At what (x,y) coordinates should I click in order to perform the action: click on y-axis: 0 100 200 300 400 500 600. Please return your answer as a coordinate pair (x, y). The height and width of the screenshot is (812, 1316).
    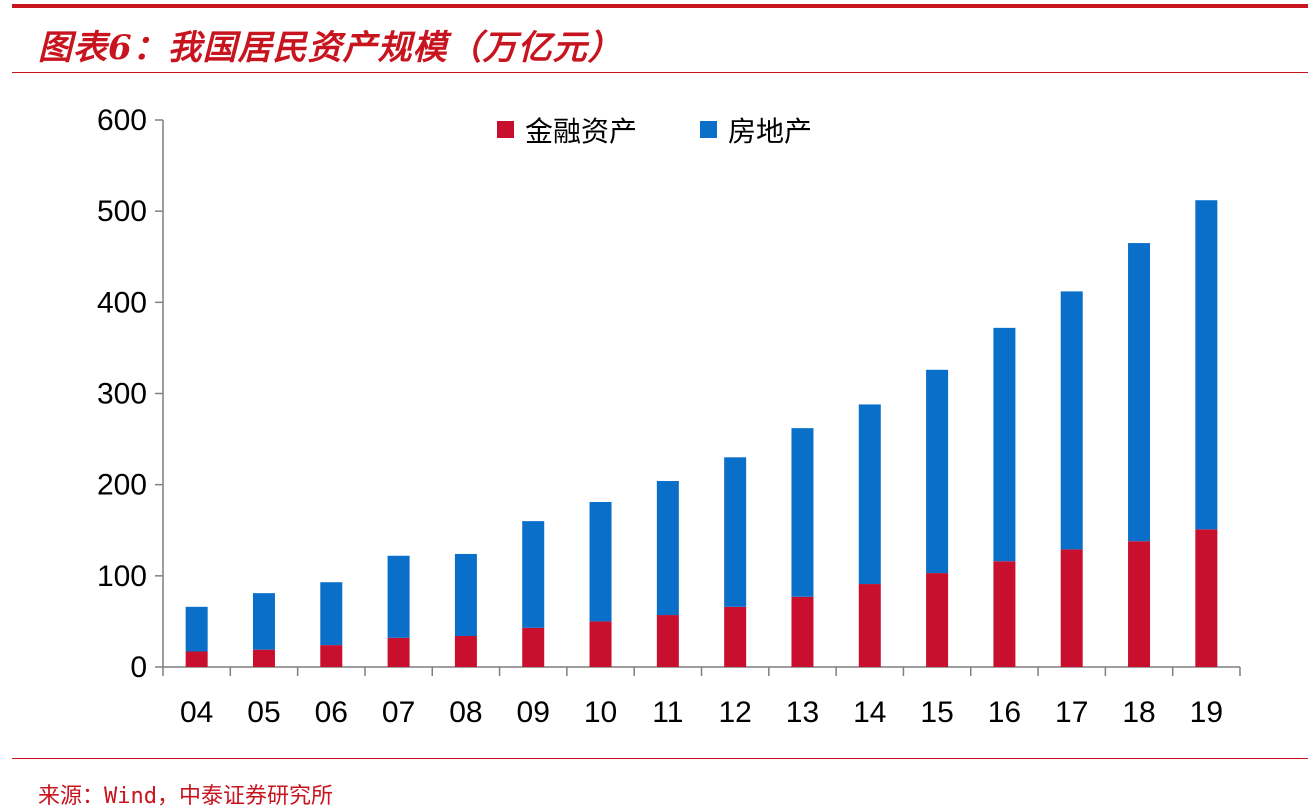
    Looking at the image, I should click on (130, 394).